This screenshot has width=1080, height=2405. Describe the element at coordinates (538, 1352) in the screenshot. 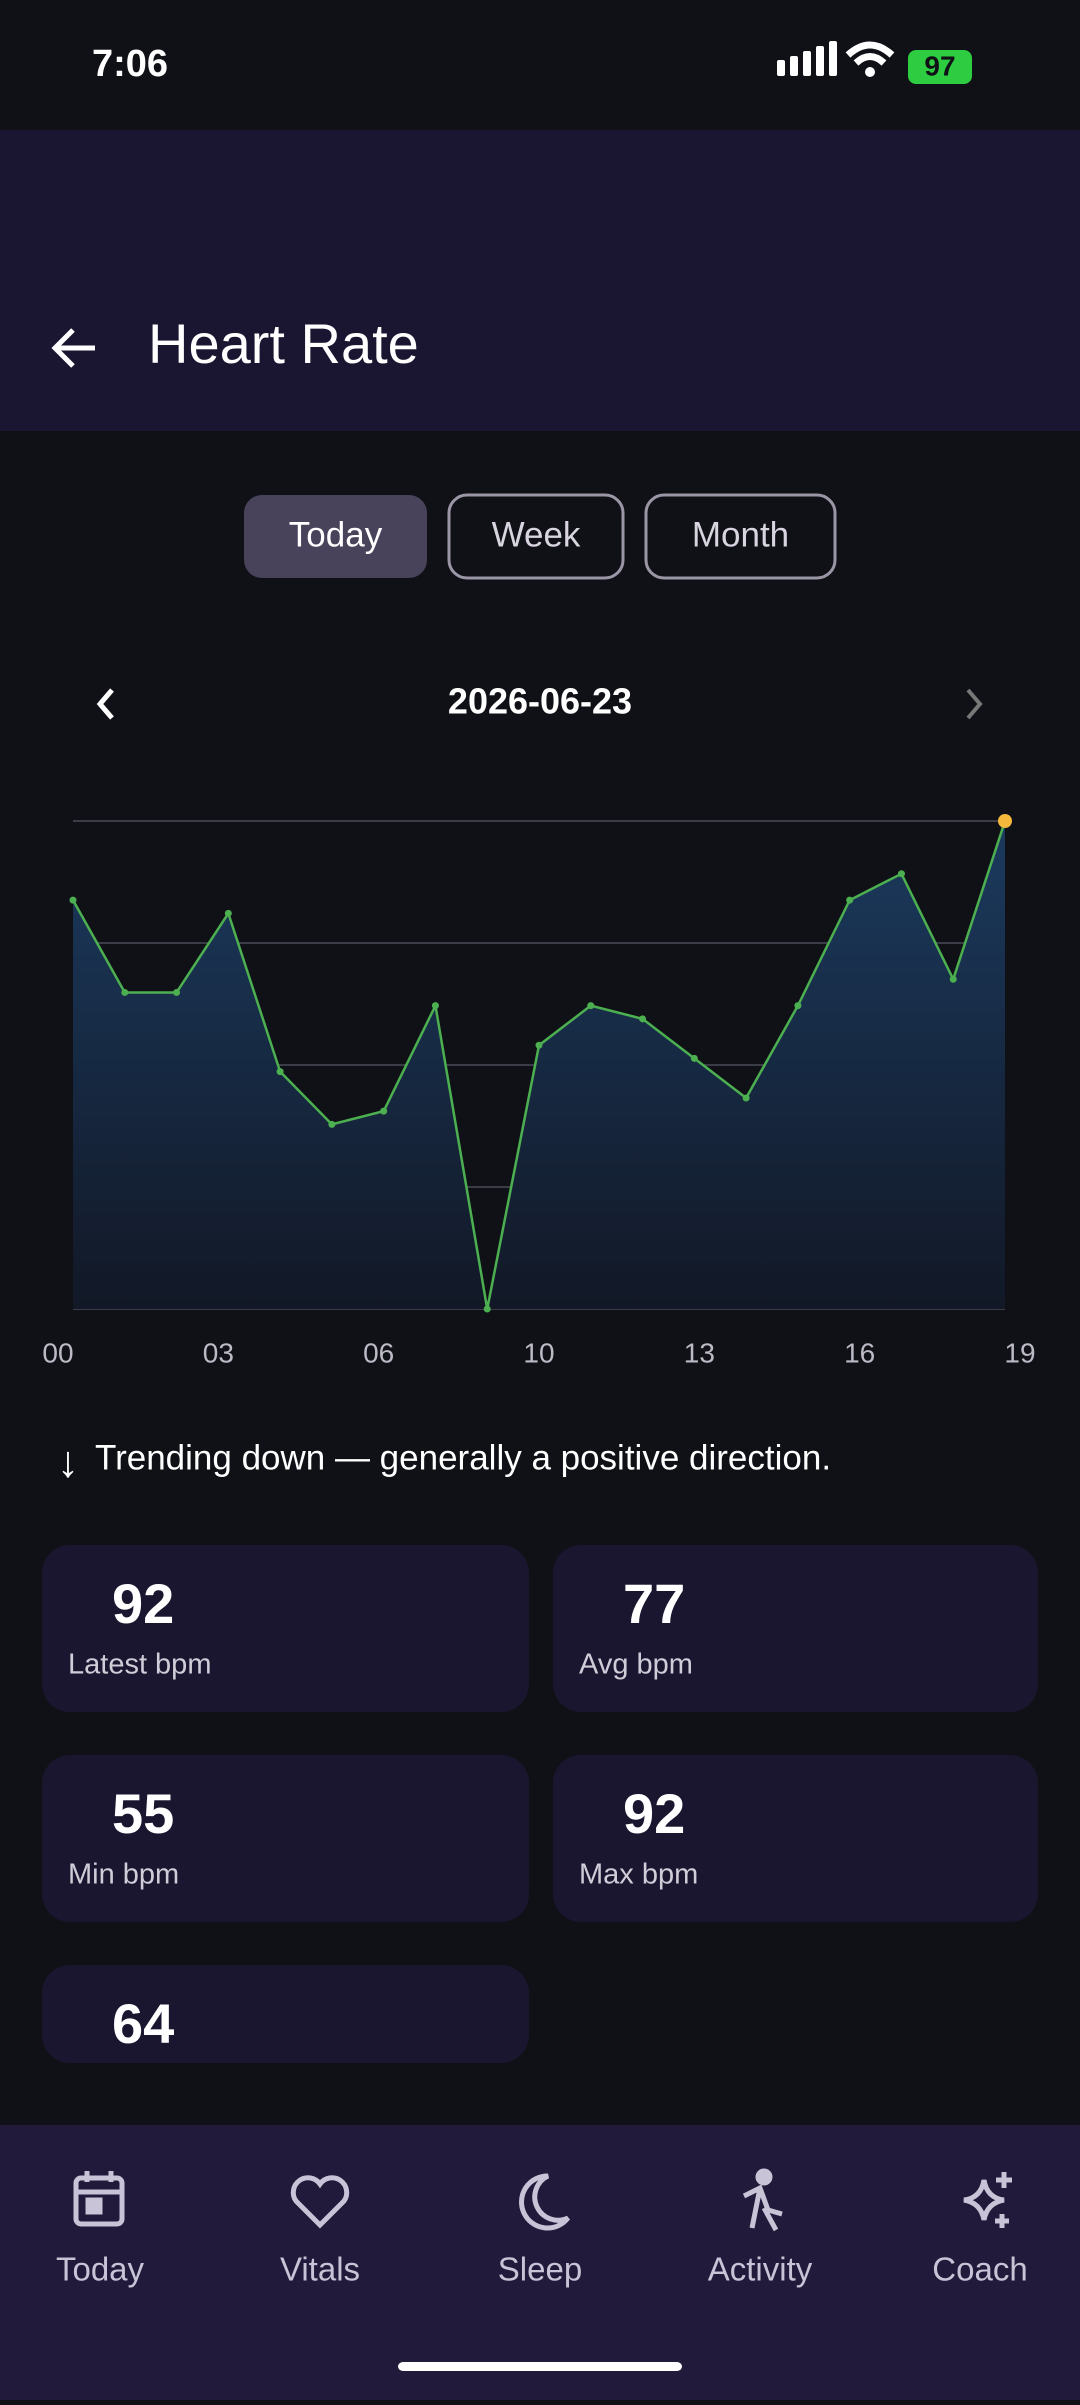

I see `x-tick-label: 10` at that location.